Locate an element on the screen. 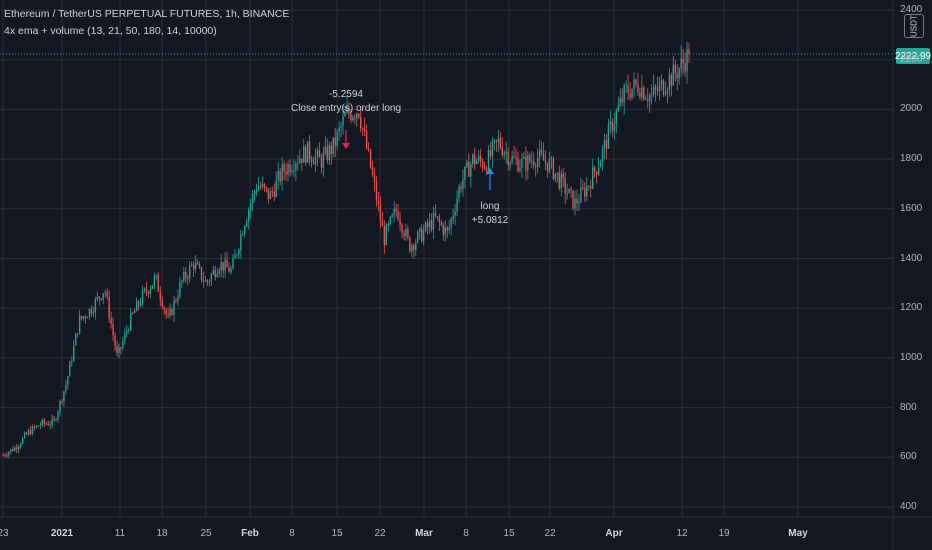 This screenshot has width=932, height=550. currency-unit-button: USDT is located at coordinates (914, 26).